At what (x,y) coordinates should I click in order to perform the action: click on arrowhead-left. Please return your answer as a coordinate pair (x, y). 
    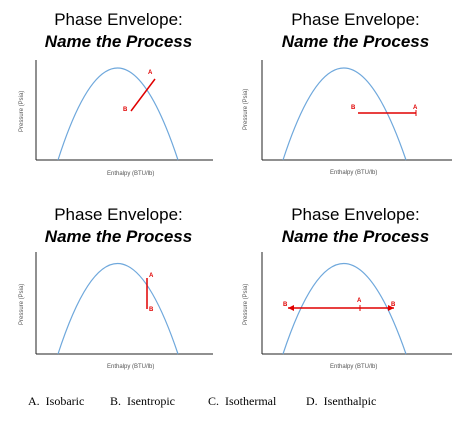
    Looking at the image, I should click on (291, 308).